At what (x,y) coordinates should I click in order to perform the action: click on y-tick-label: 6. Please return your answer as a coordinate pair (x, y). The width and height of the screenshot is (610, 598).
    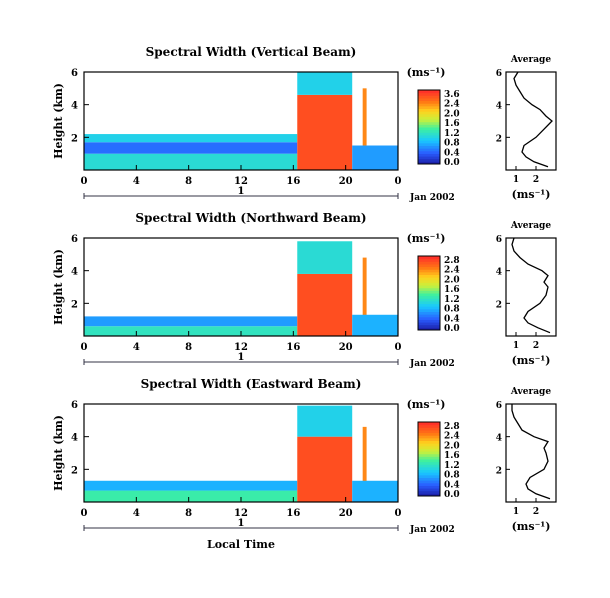
    Looking at the image, I should click on (74, 73).